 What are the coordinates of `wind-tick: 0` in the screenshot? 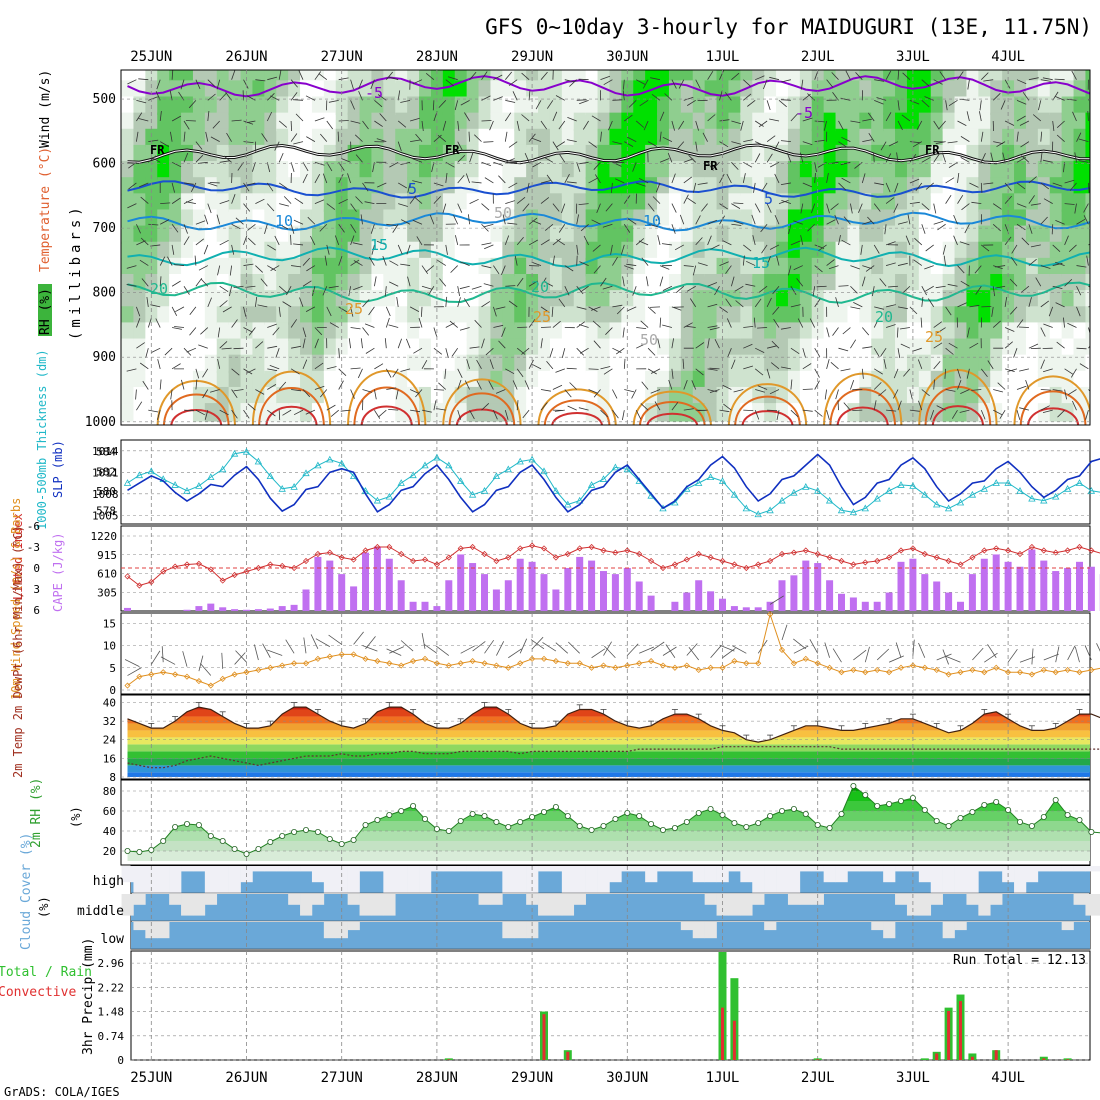 It's located at (112, 690).